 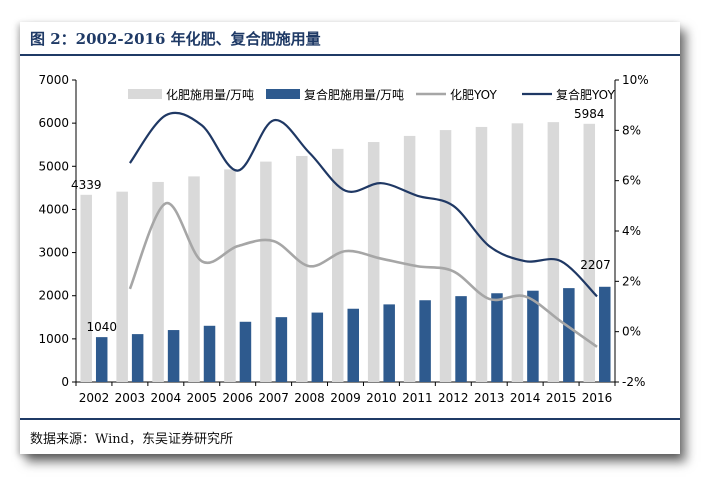 I want to click on y-right-tick-label: -2%, so click(x=633, y=382).